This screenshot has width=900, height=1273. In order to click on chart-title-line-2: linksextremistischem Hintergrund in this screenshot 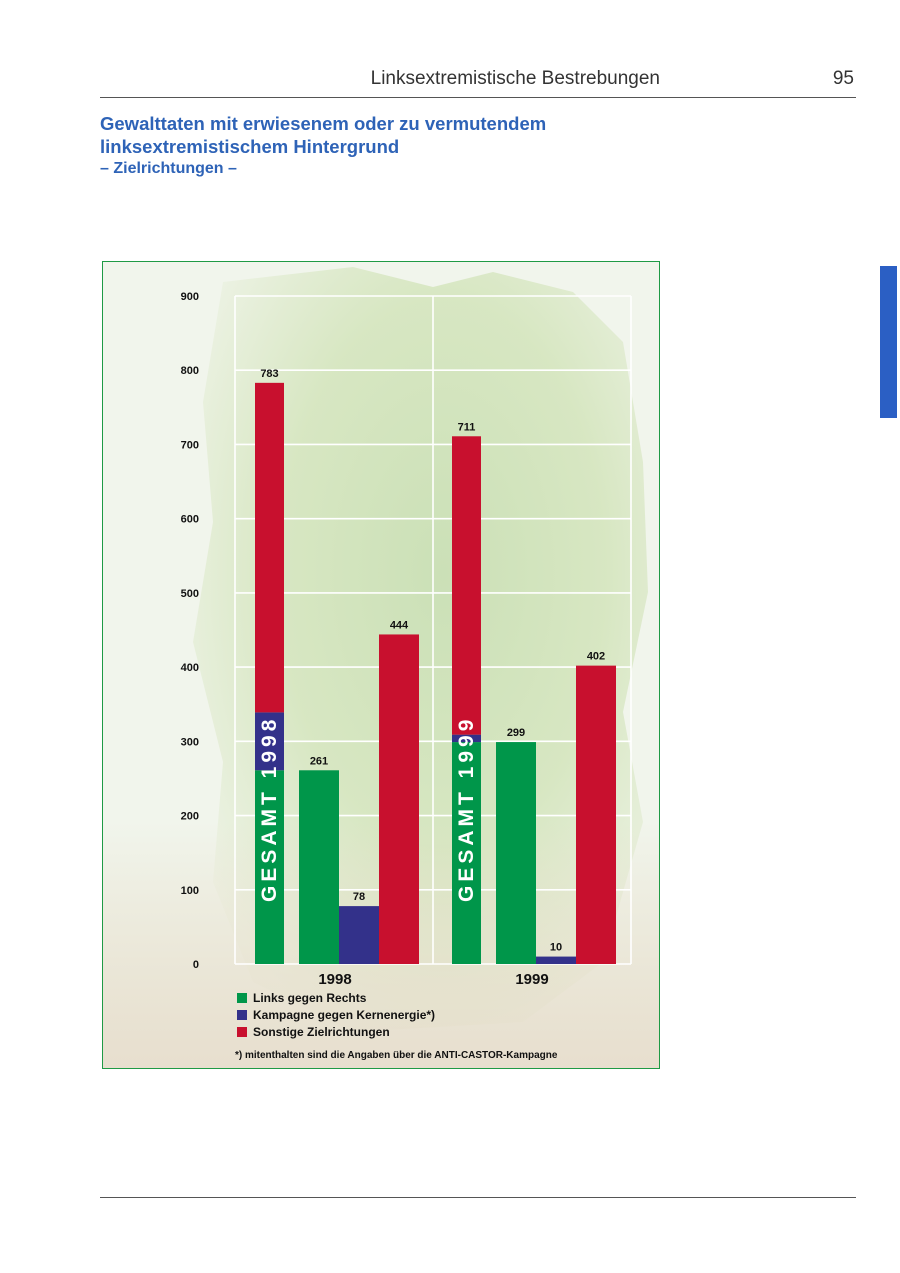, I will do `click(250, 146)`.